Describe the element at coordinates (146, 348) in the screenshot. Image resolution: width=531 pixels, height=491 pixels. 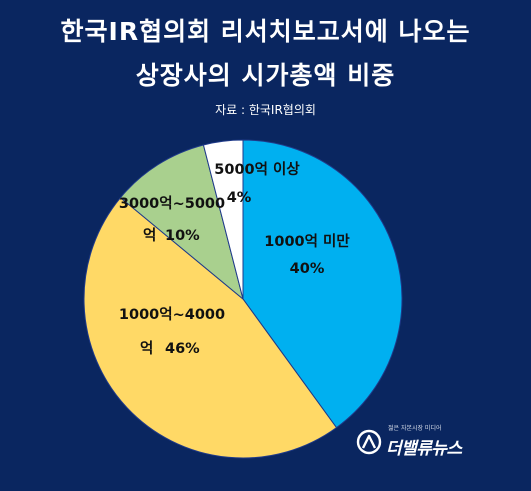
I see `slice-label-1000-4000-suffix: 억` at that location.